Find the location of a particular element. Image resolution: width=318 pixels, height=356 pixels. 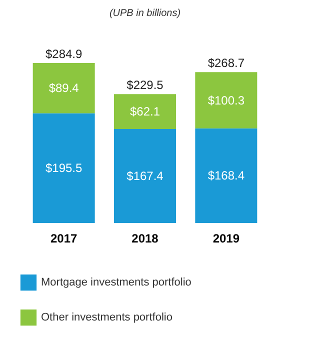

total-label: $229.5 is located at coordinates (145, 85).